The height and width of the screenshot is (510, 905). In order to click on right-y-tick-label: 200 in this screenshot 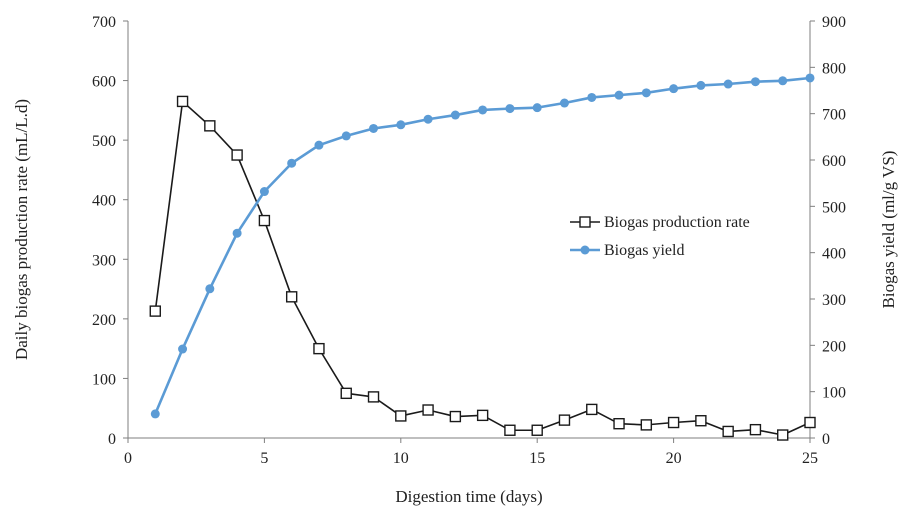, I will do `click(834, 346)`.